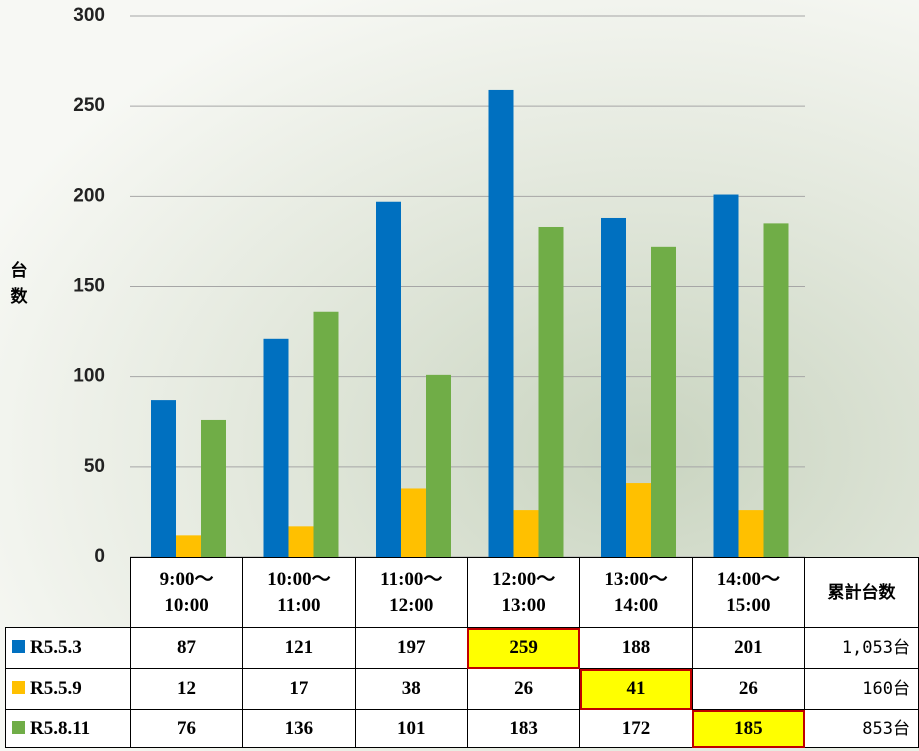 The image size is (919, 751). I want to click on y-tick-label: 100, so click(89, 376).